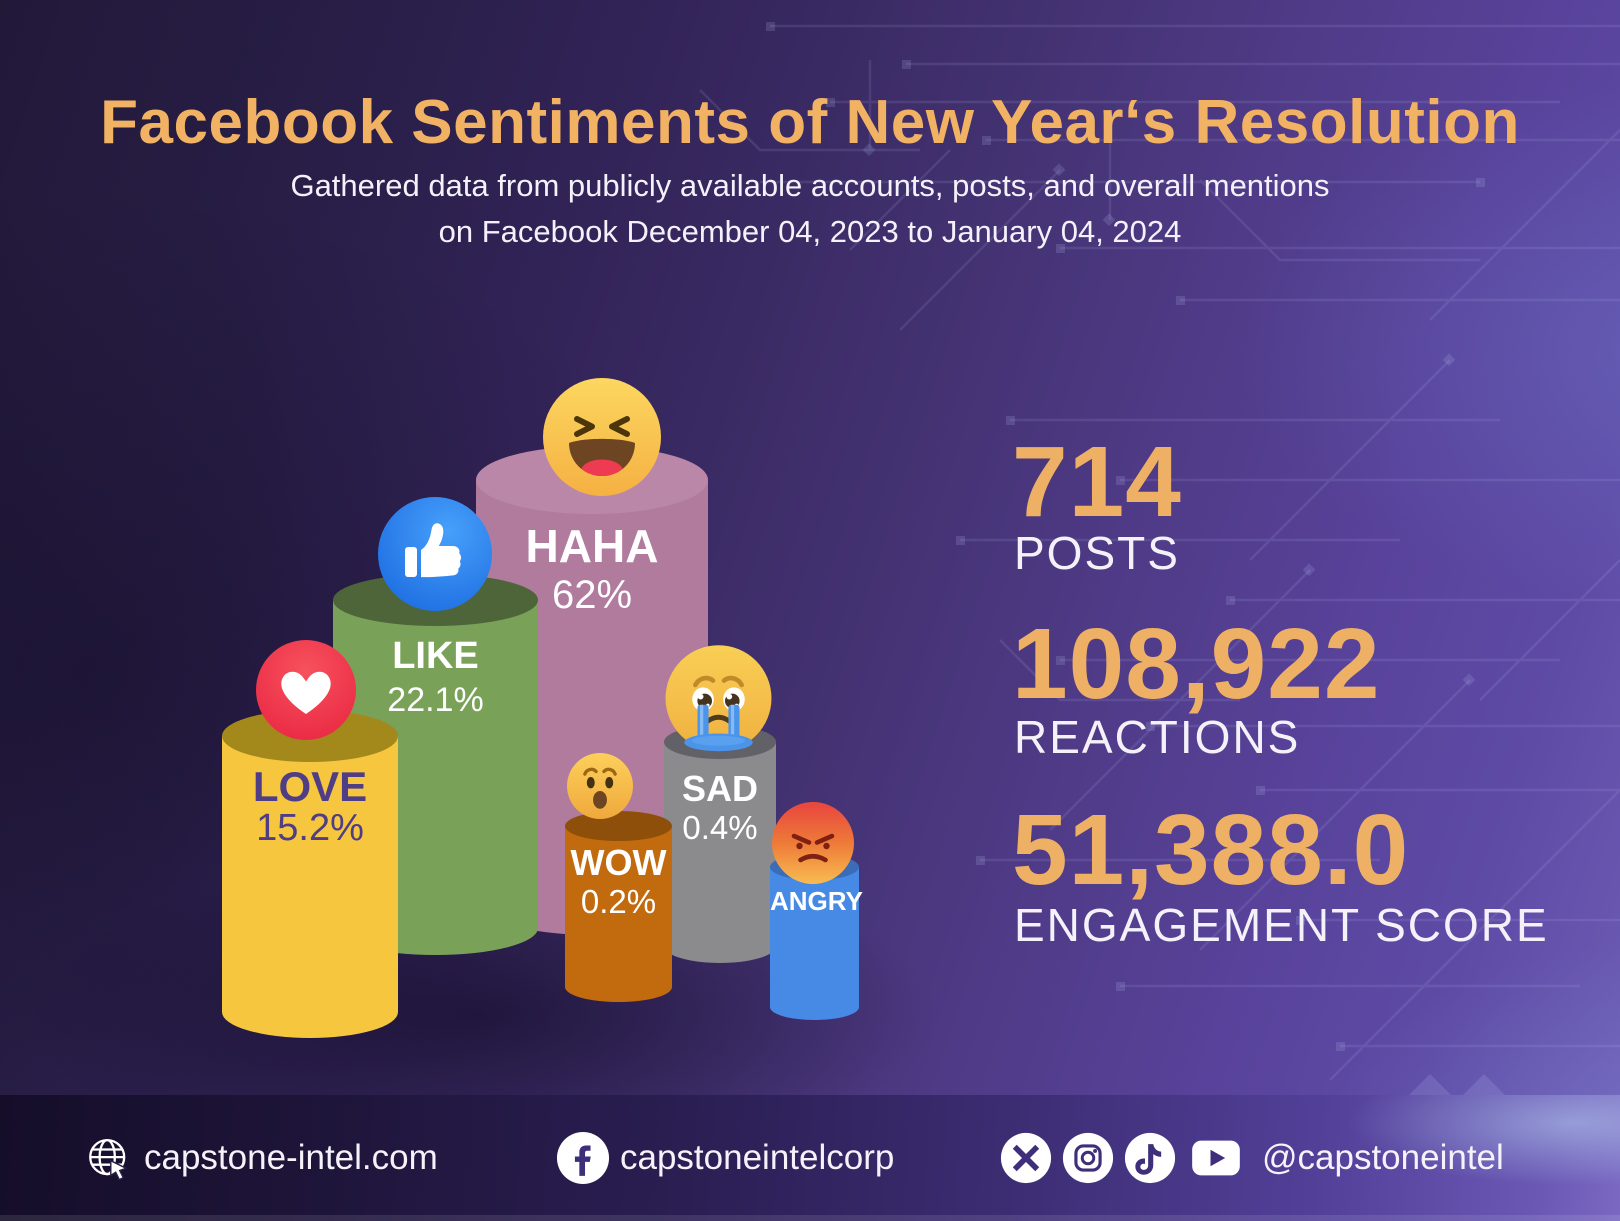  Describe the element at coordinates (310, 828) in the screenshot. I see `bar-value-love: 15.2%` at that location.